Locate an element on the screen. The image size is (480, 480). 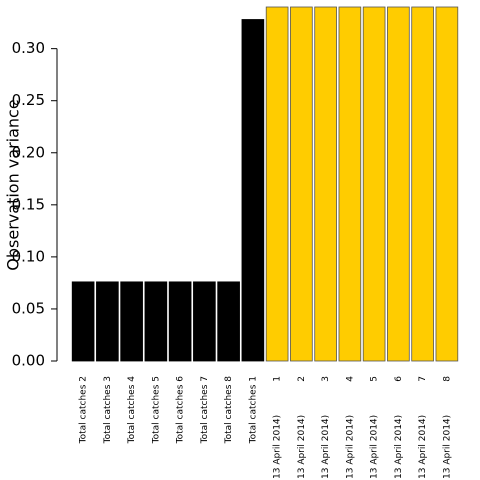
y-tick-label: 0.10 is located at coordinates (28, 256).